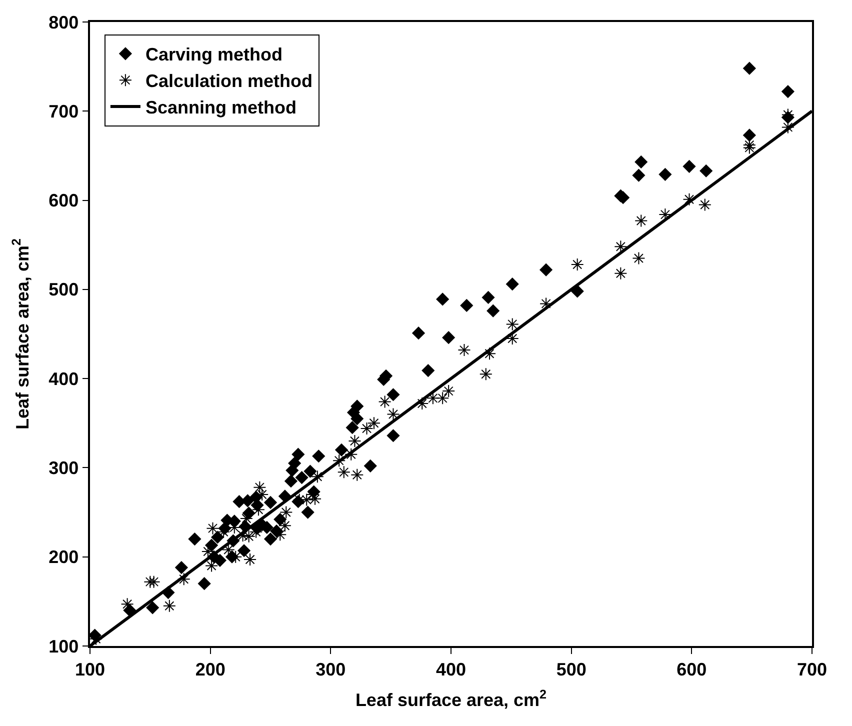 This screenshot has height=726, width=852. Describe the element at coordinates (228, 81) in the screenshot. I see `legend-label: Calculation method` at that location.